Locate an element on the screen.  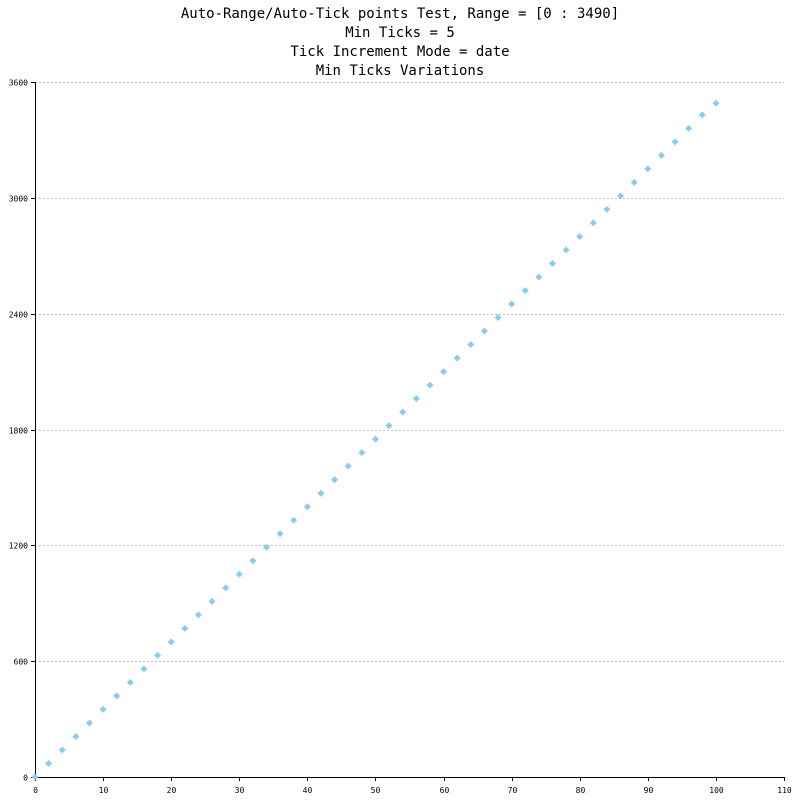
x-tick-label: 60 is located at coordinates (445, 790).